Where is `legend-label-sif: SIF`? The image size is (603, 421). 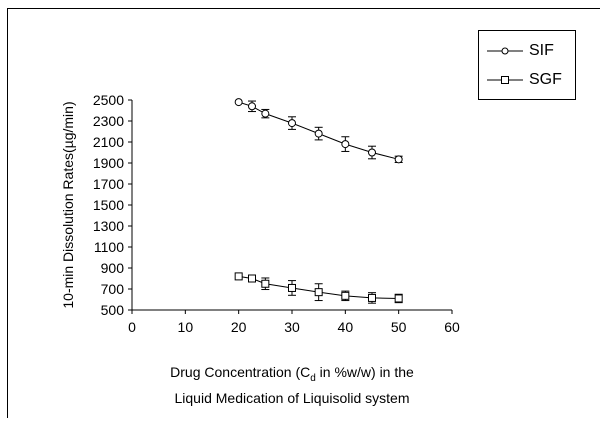
legend-label-sif: SIF is located at coordinates (541, 50).